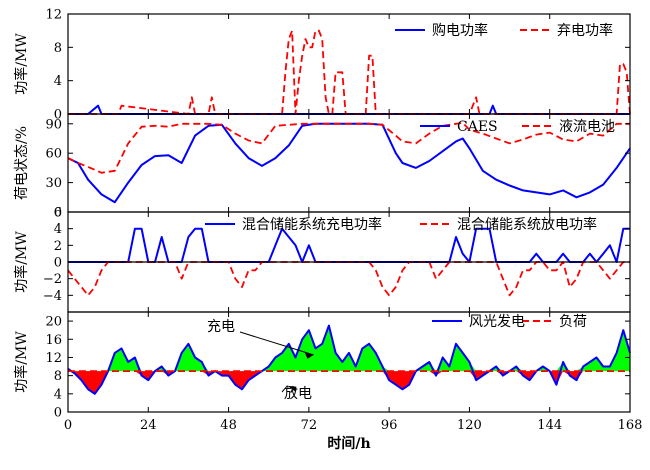 This screenshot has width=650, height=470. I want to click on annotation-charge-arrowhead, so click(309, 355).